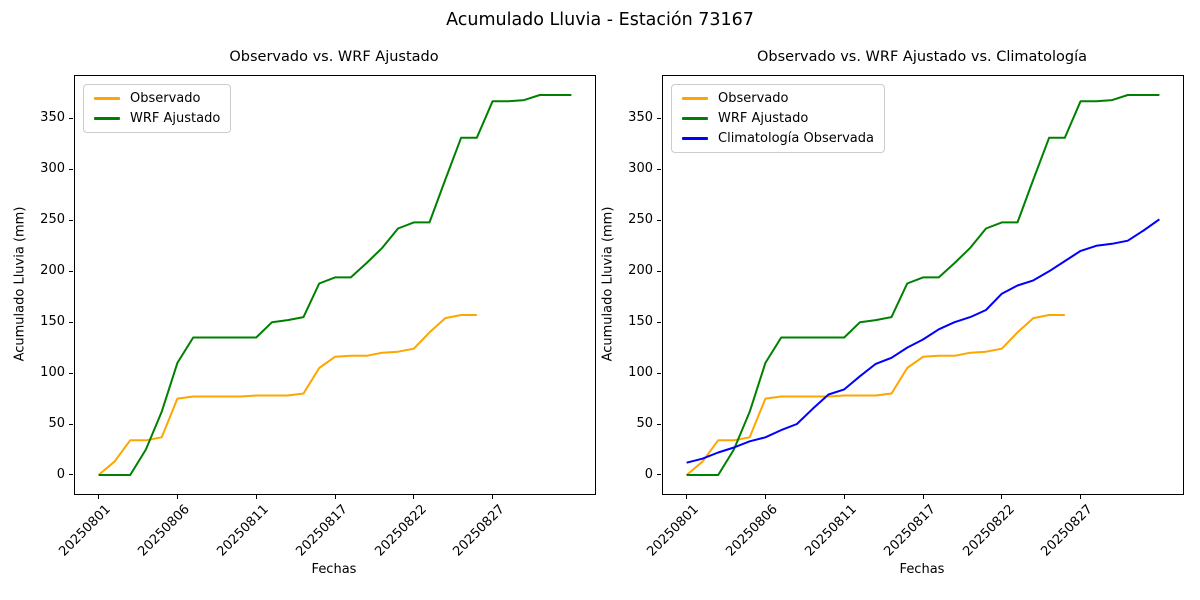  I want to click on x-axis-label-left: Fechas, so click(334, 569).